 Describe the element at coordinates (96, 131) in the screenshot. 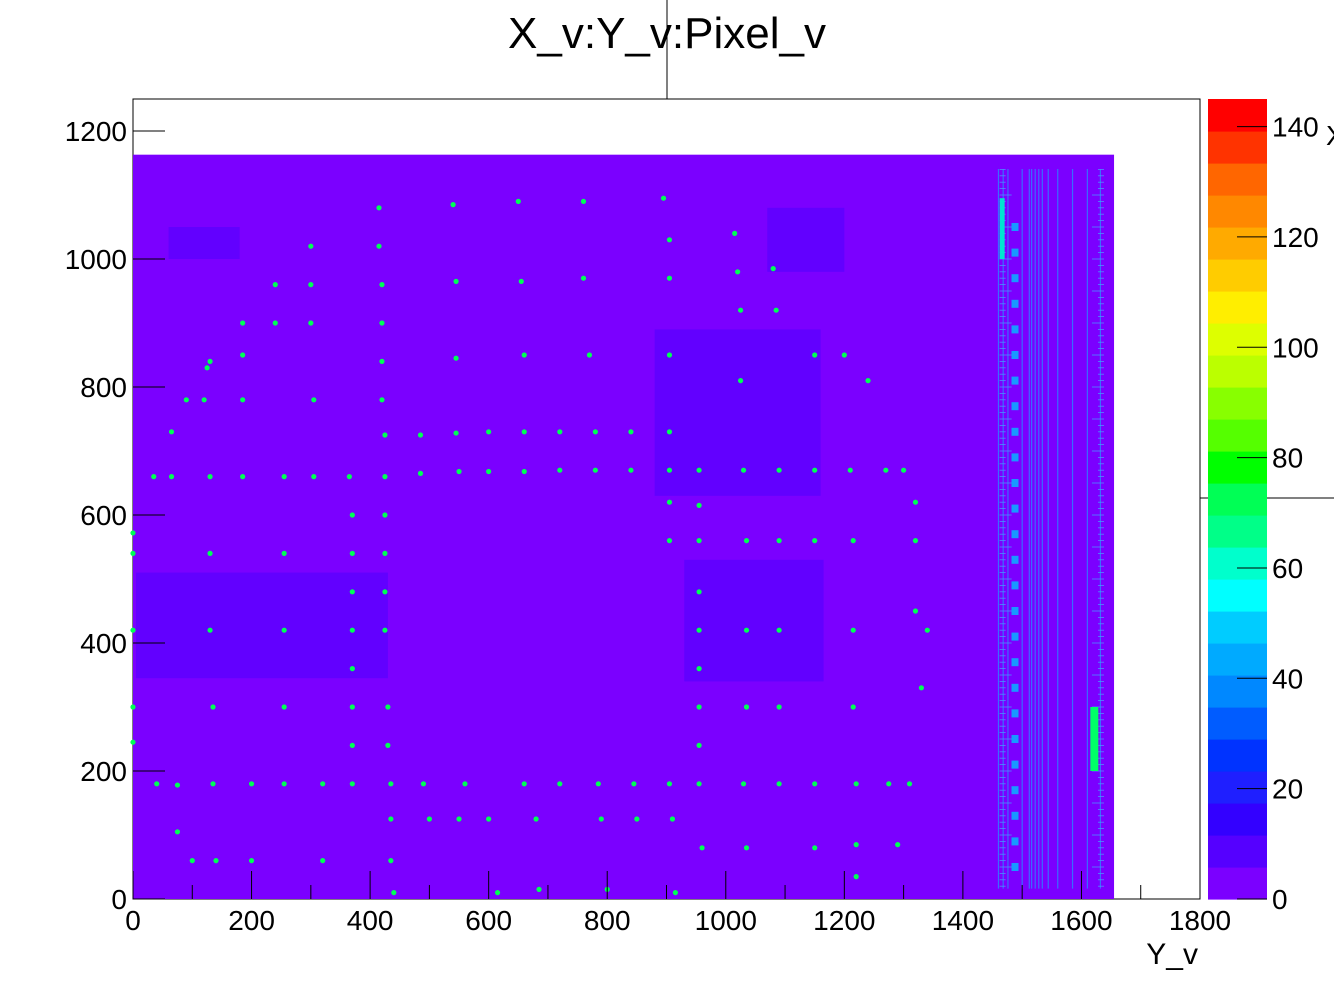

I see `y-tick-label: 1200` at that location.